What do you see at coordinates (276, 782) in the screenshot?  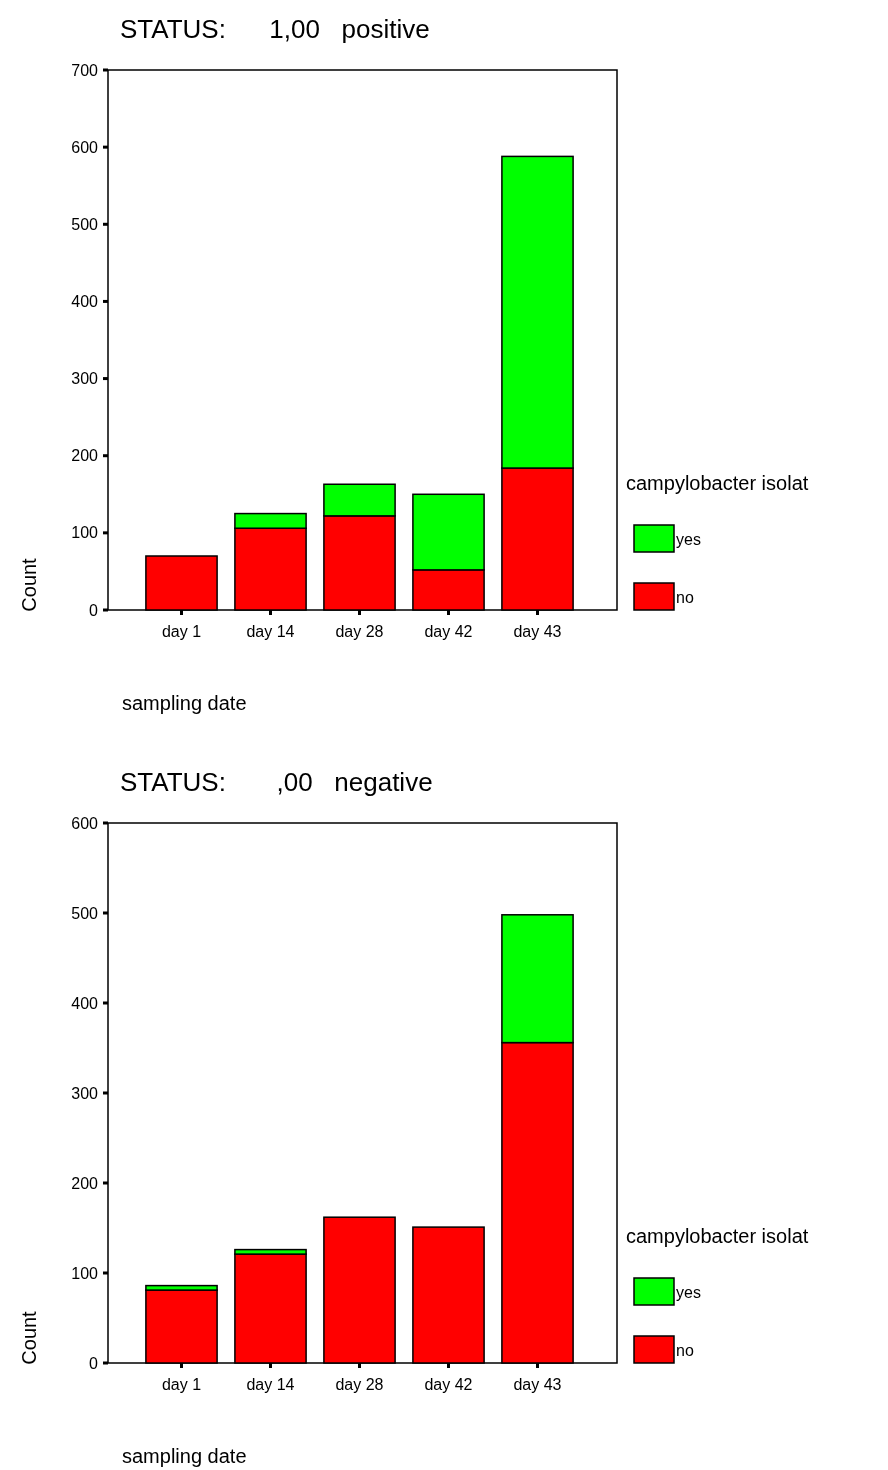 I see `chart-title: STATUS: ,00 negative` at bounding box center [276, 782].